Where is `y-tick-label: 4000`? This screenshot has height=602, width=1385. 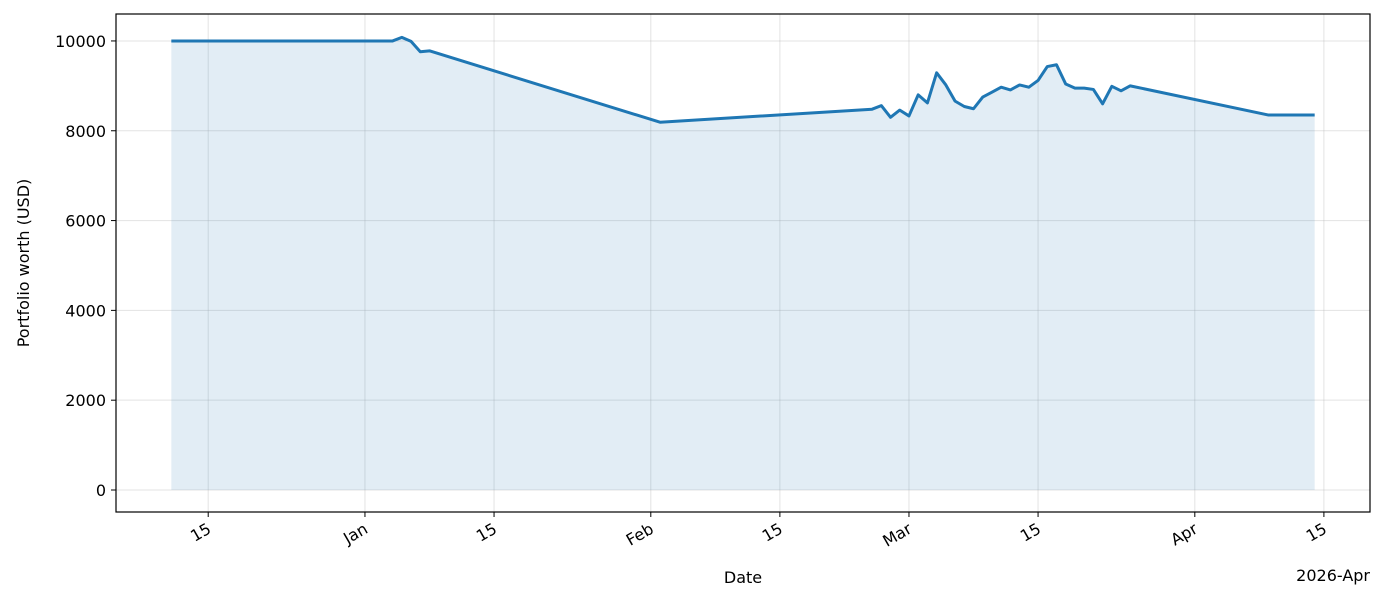 y-tick-label: 4000 is located at coordinates (85, 310).